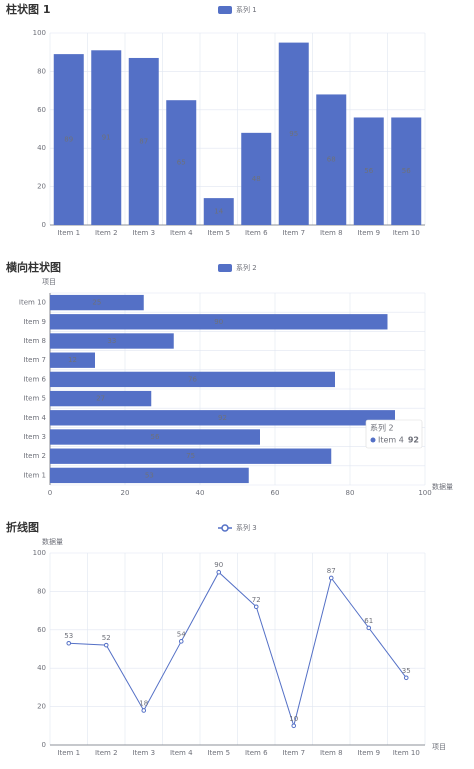 The width and height of the screenshot is (474, 769). Describe the element at coordinates (50, 493) in the screenshot. I see `x-tick-label: 0` at that location.